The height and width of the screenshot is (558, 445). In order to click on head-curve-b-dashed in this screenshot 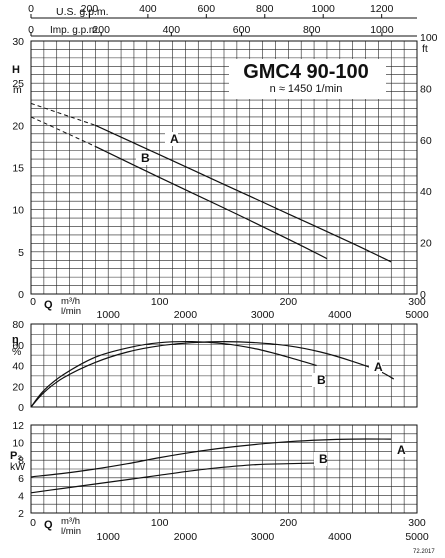, I will do `click(63, 131)`.